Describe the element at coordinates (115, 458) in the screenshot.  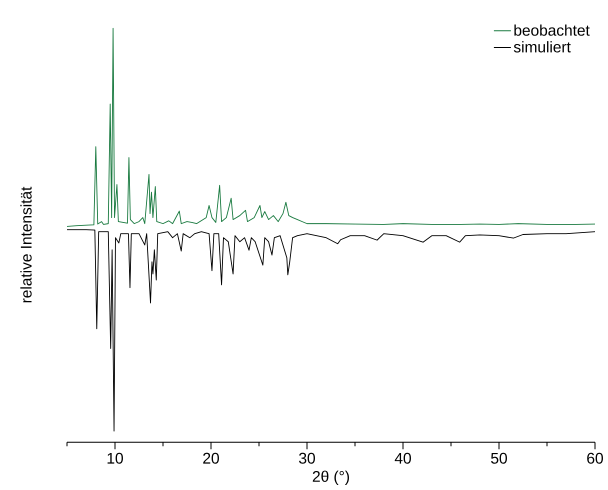
I see `x-tick-label: 10` at that location.